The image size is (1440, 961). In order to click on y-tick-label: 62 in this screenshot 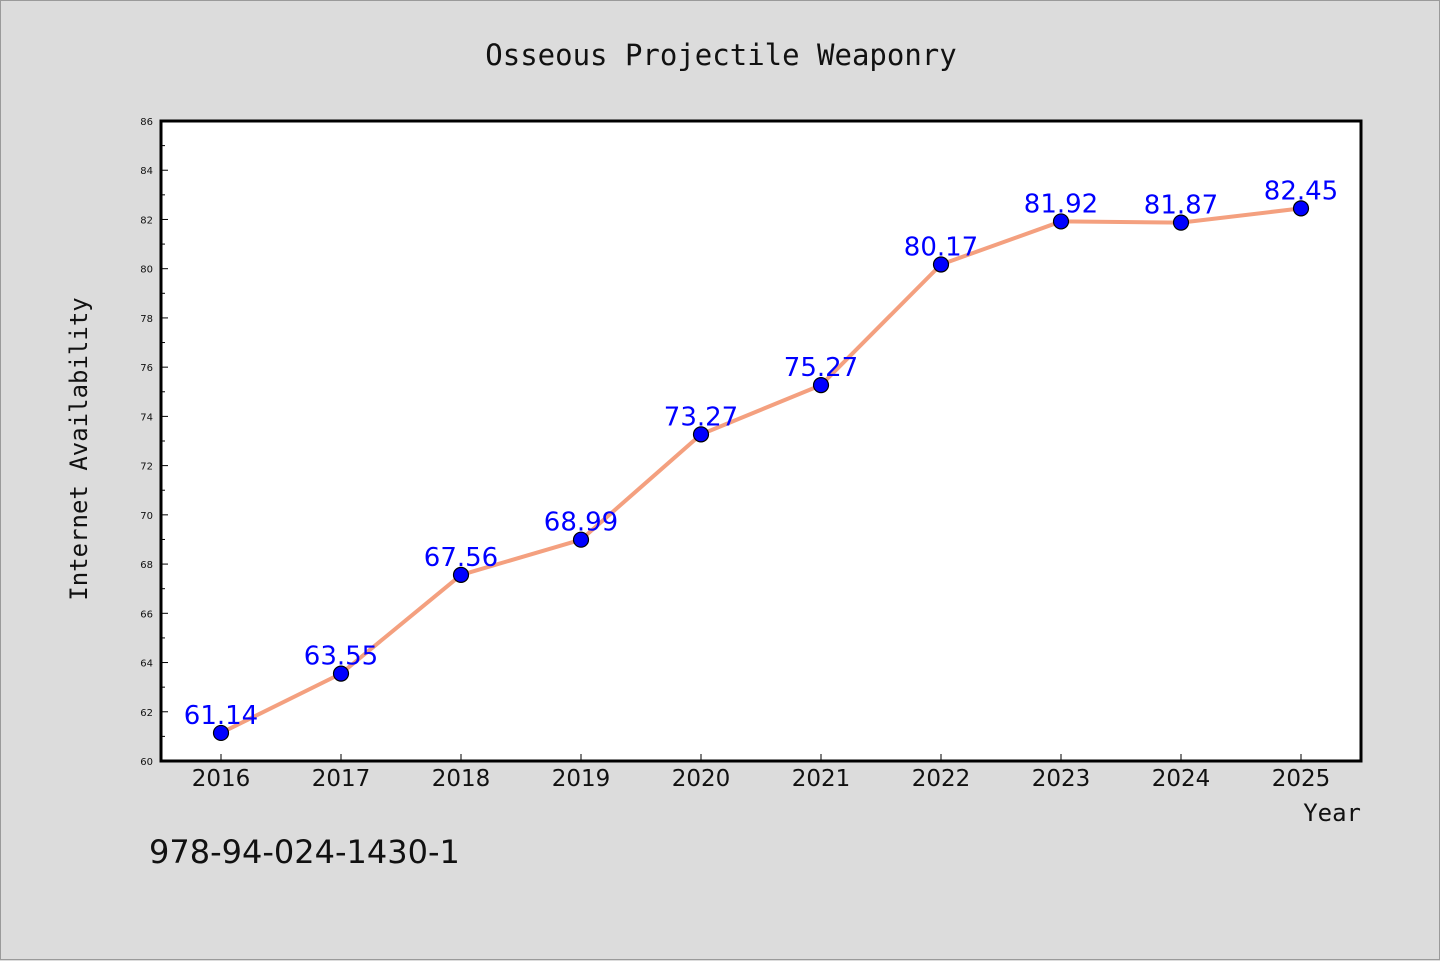, I will do `click(146, 713)`.